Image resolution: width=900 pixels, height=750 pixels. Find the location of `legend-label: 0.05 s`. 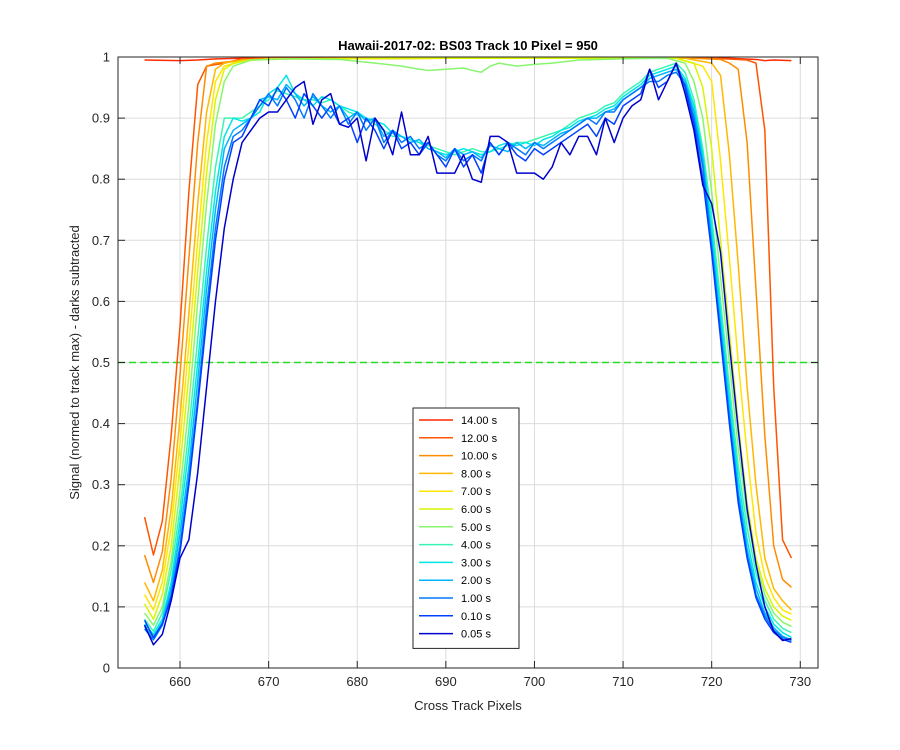

legend-label: 0.05 s is located at coordinates (476, 635).